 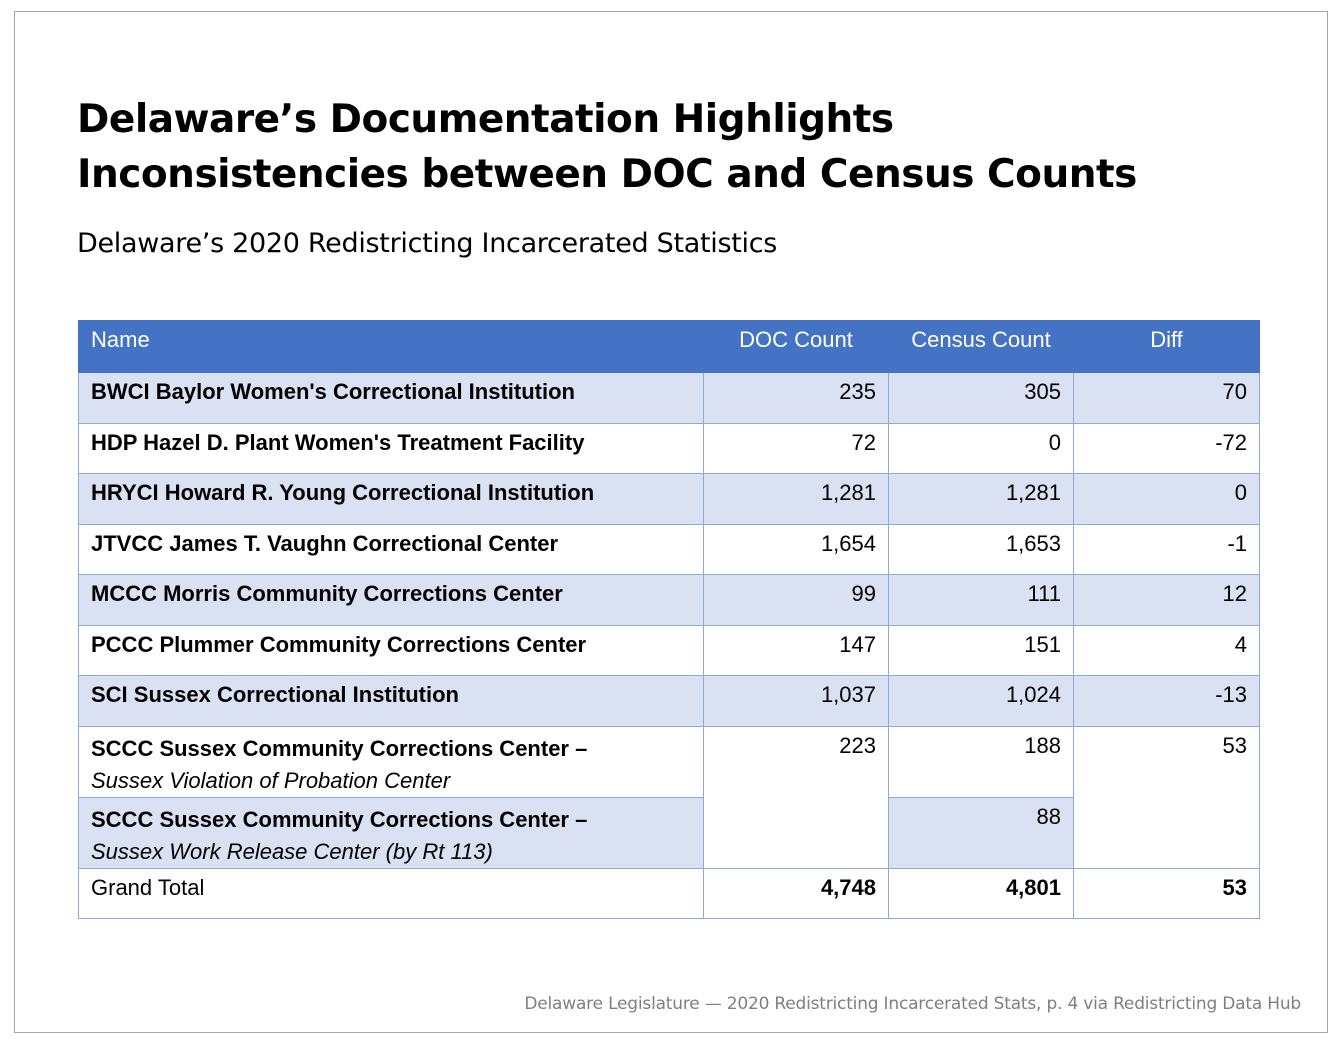 What do you see at coordinates (391, 600) in the screenshot?
I see `facility-name: MCCC Morris Community Corrections Center` at bounding box center [391, 600].